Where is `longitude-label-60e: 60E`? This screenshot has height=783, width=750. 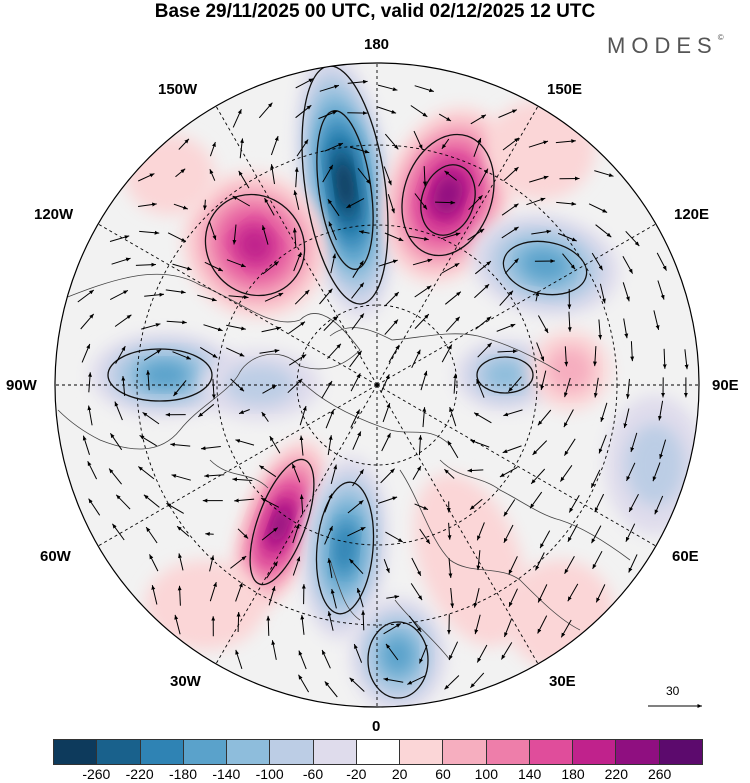 longitude-label-60e: 60E is located at coordinates (685, 556).